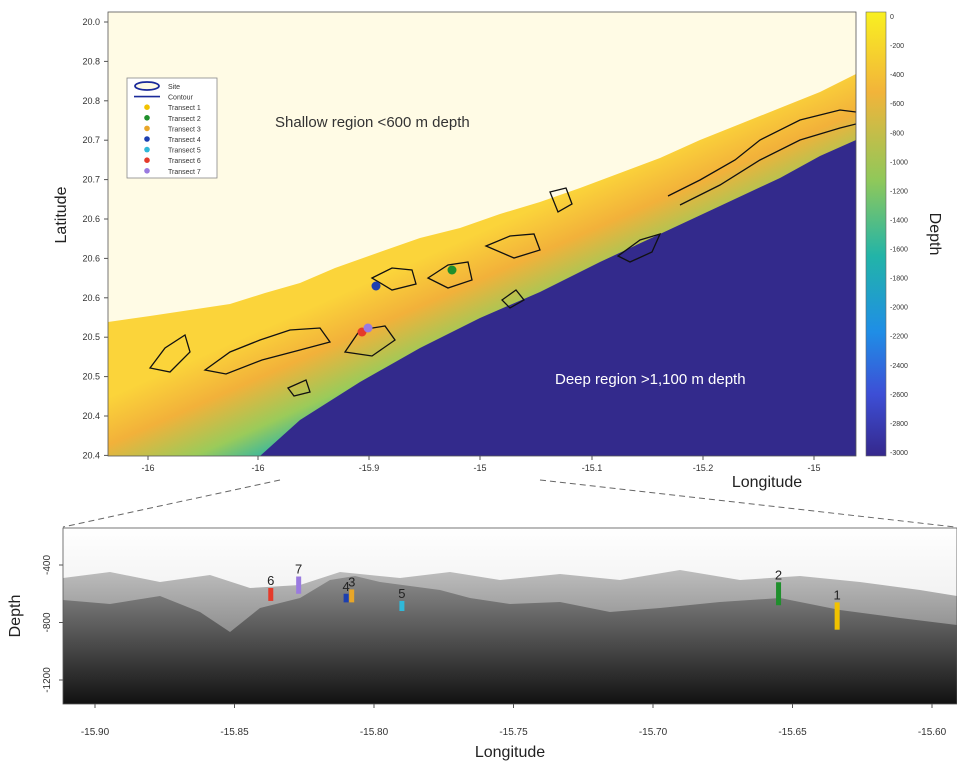  Describe the element at coordinates (95, 732) in the screenshot. I see `xs-x-tick-label: -15.90` at that location.